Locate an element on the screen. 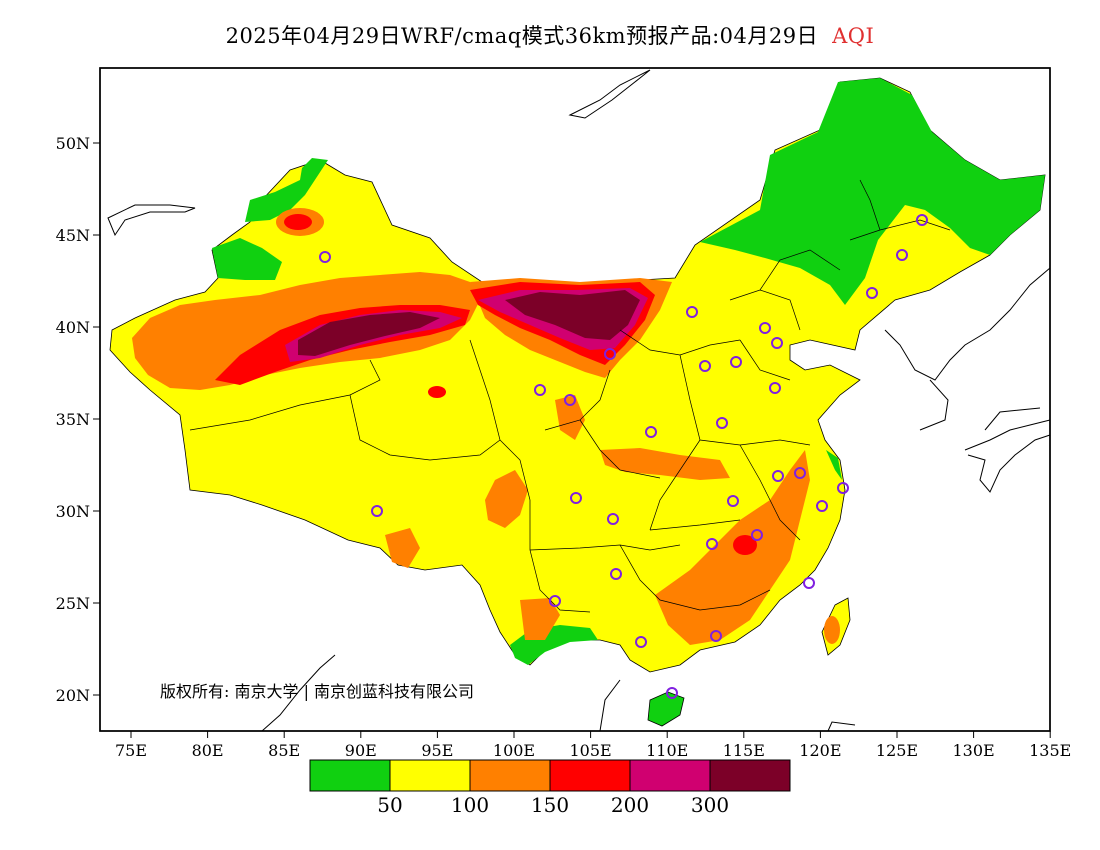 The width and height of the screenshot is (1100, 850). lon-tick-label: 120E is located at coordinates (820, 750).